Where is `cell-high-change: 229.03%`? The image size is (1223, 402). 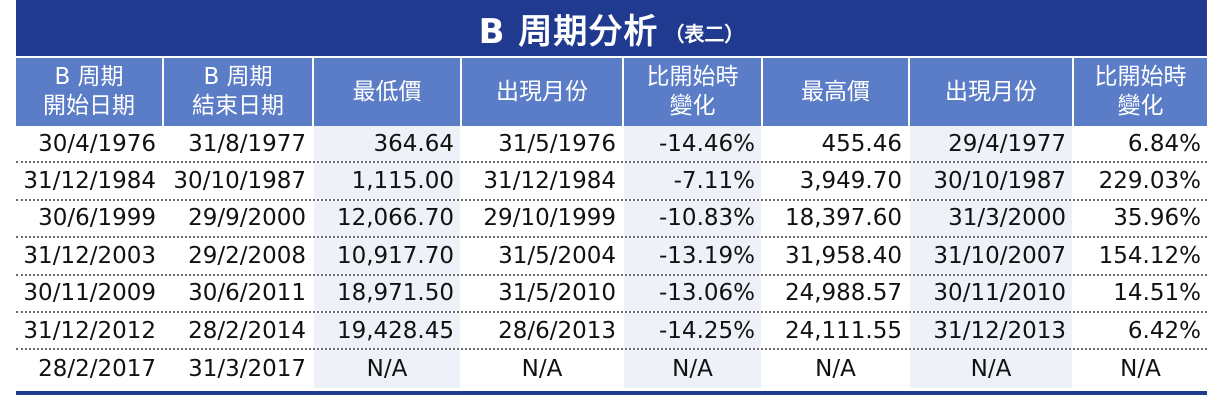
cell-high-change: 229.03% is located at coordinates (1140, 181).